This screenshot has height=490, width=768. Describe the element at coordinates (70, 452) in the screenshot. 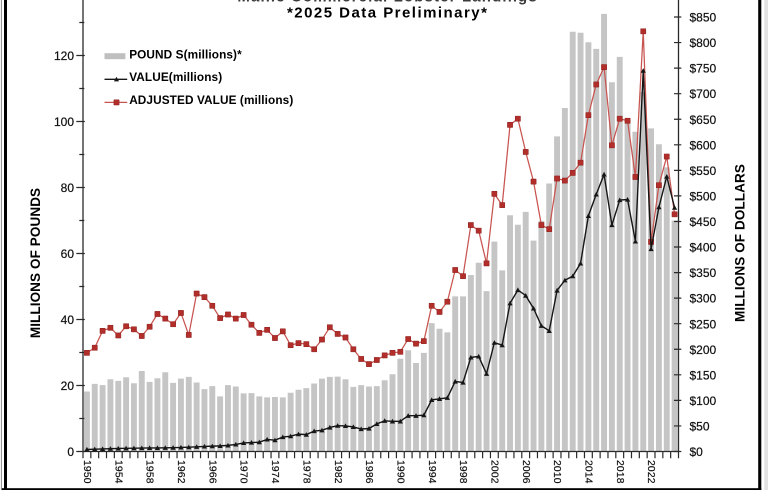

I see `svg-text: 0` at that location.